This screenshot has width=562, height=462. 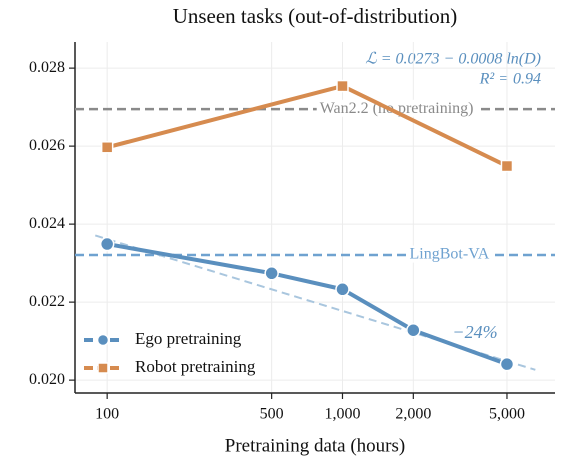 What do you see at coordinates (507, 414) in the screenshot?
I see `x-tick-label: 5,000` at bounding box center [507, 414].